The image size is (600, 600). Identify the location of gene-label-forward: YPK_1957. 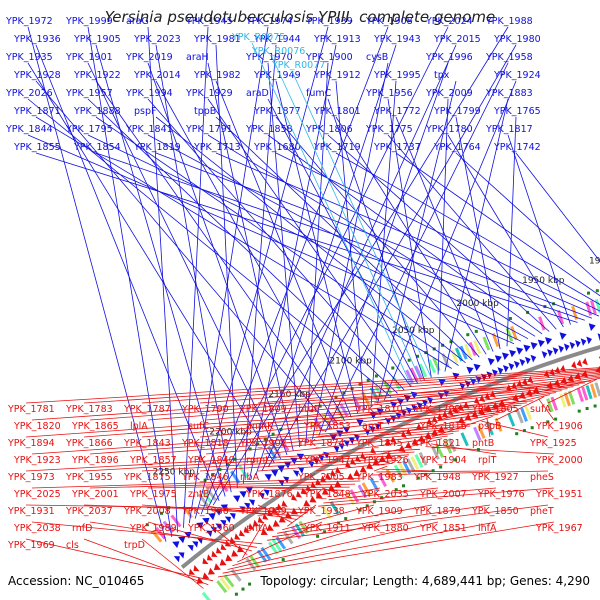
(89, 93).